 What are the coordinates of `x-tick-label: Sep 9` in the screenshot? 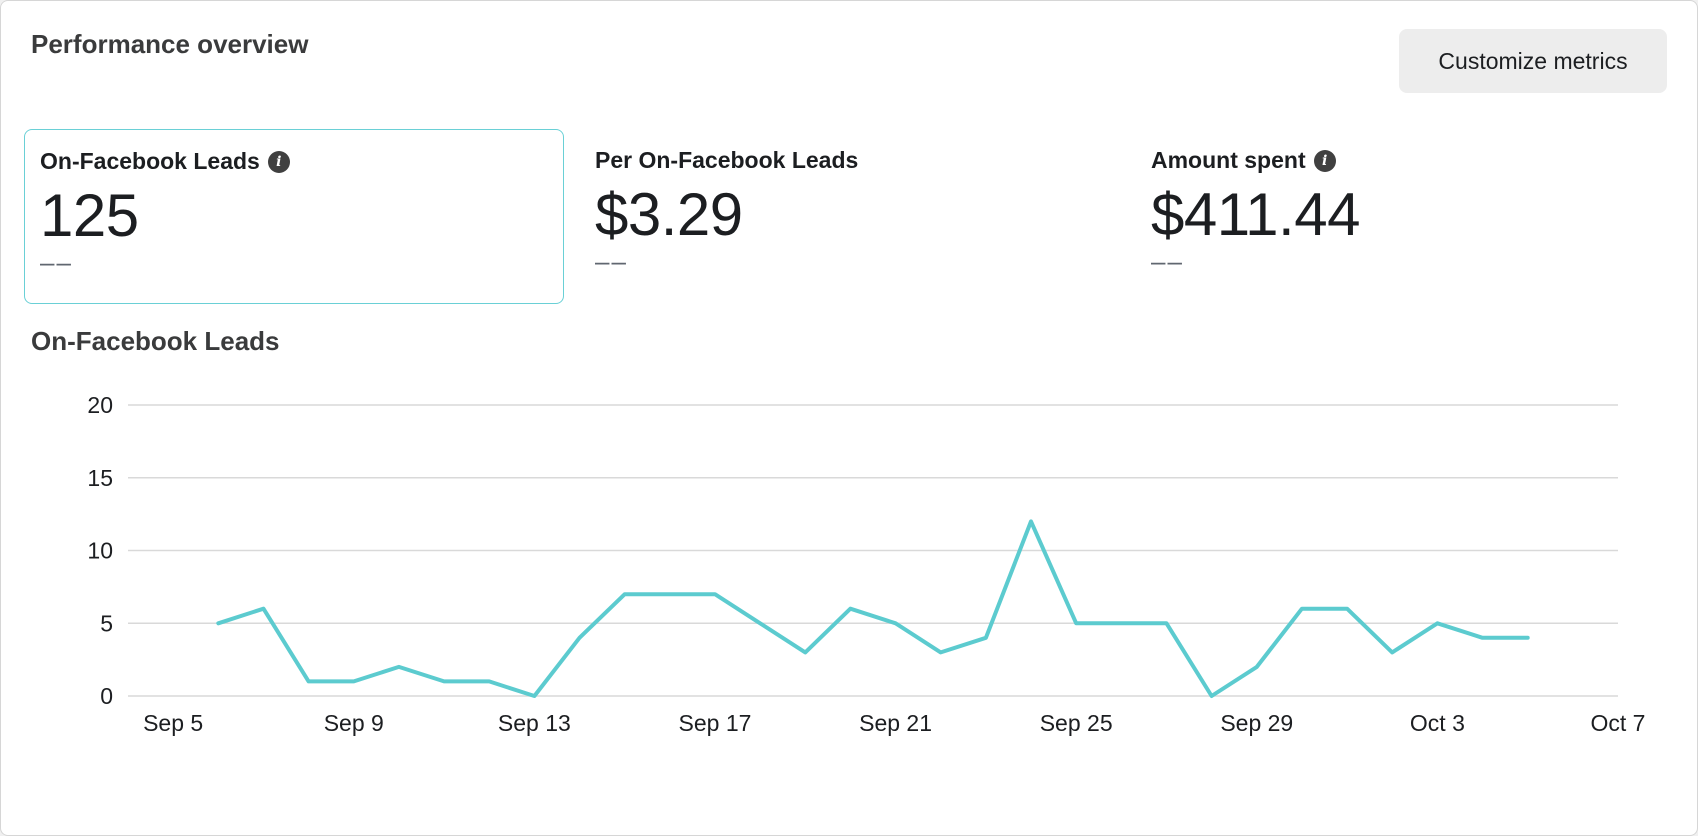 It's located at (354, 723).